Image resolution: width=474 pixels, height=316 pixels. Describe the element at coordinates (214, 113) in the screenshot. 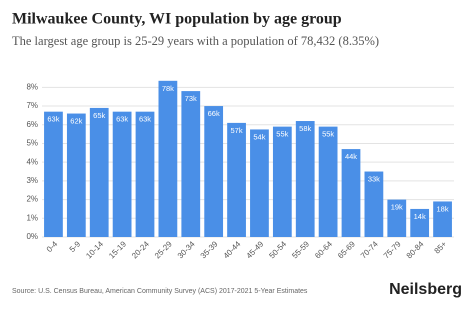

I see `data-label: 66k` at that location.